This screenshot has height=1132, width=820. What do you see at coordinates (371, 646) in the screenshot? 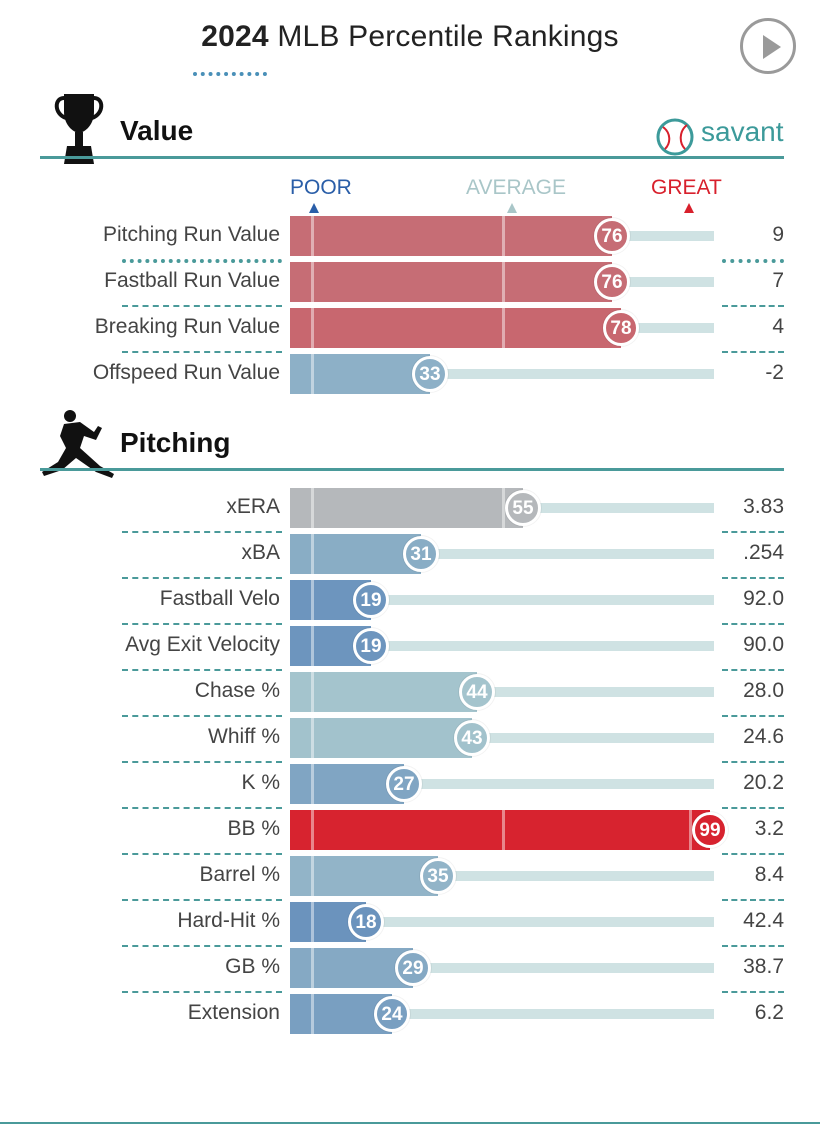
I see `percentile-circle: 19` at bounding box center [371, 646].